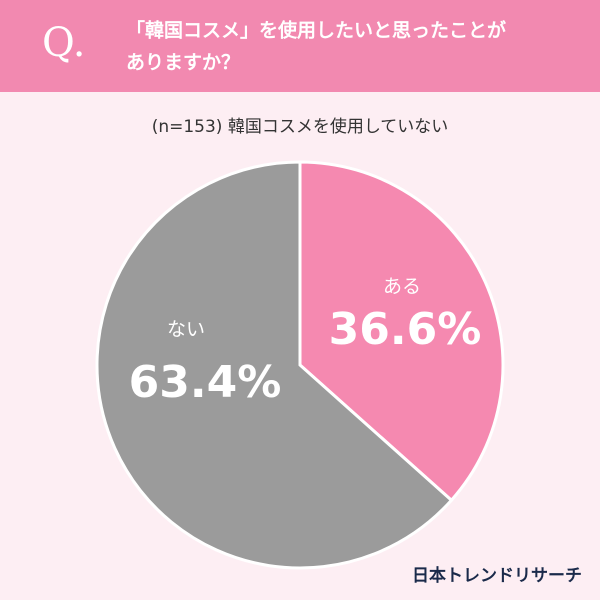 This screenshot has height=600, width=600. What do you see at coordinates (183, 63) in the screenshot?
I see `title-line: ありますか？` at bounding box center [183, 63].